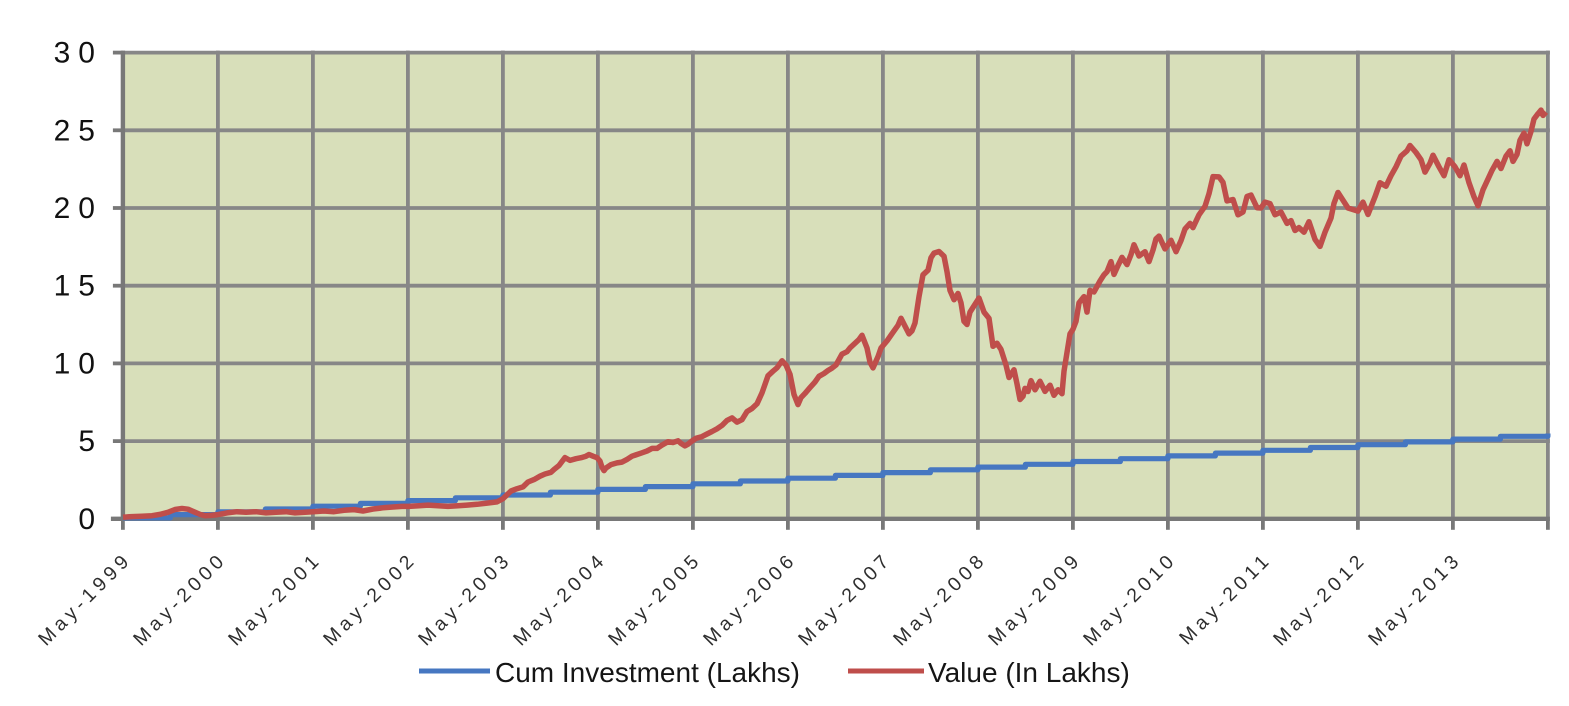 The height and width of the screenshot is (706, 1569). What do you see at coordinates (90, 519) in the screenshot?
I see `svg-text: 0` at bounding box center [90, 519].